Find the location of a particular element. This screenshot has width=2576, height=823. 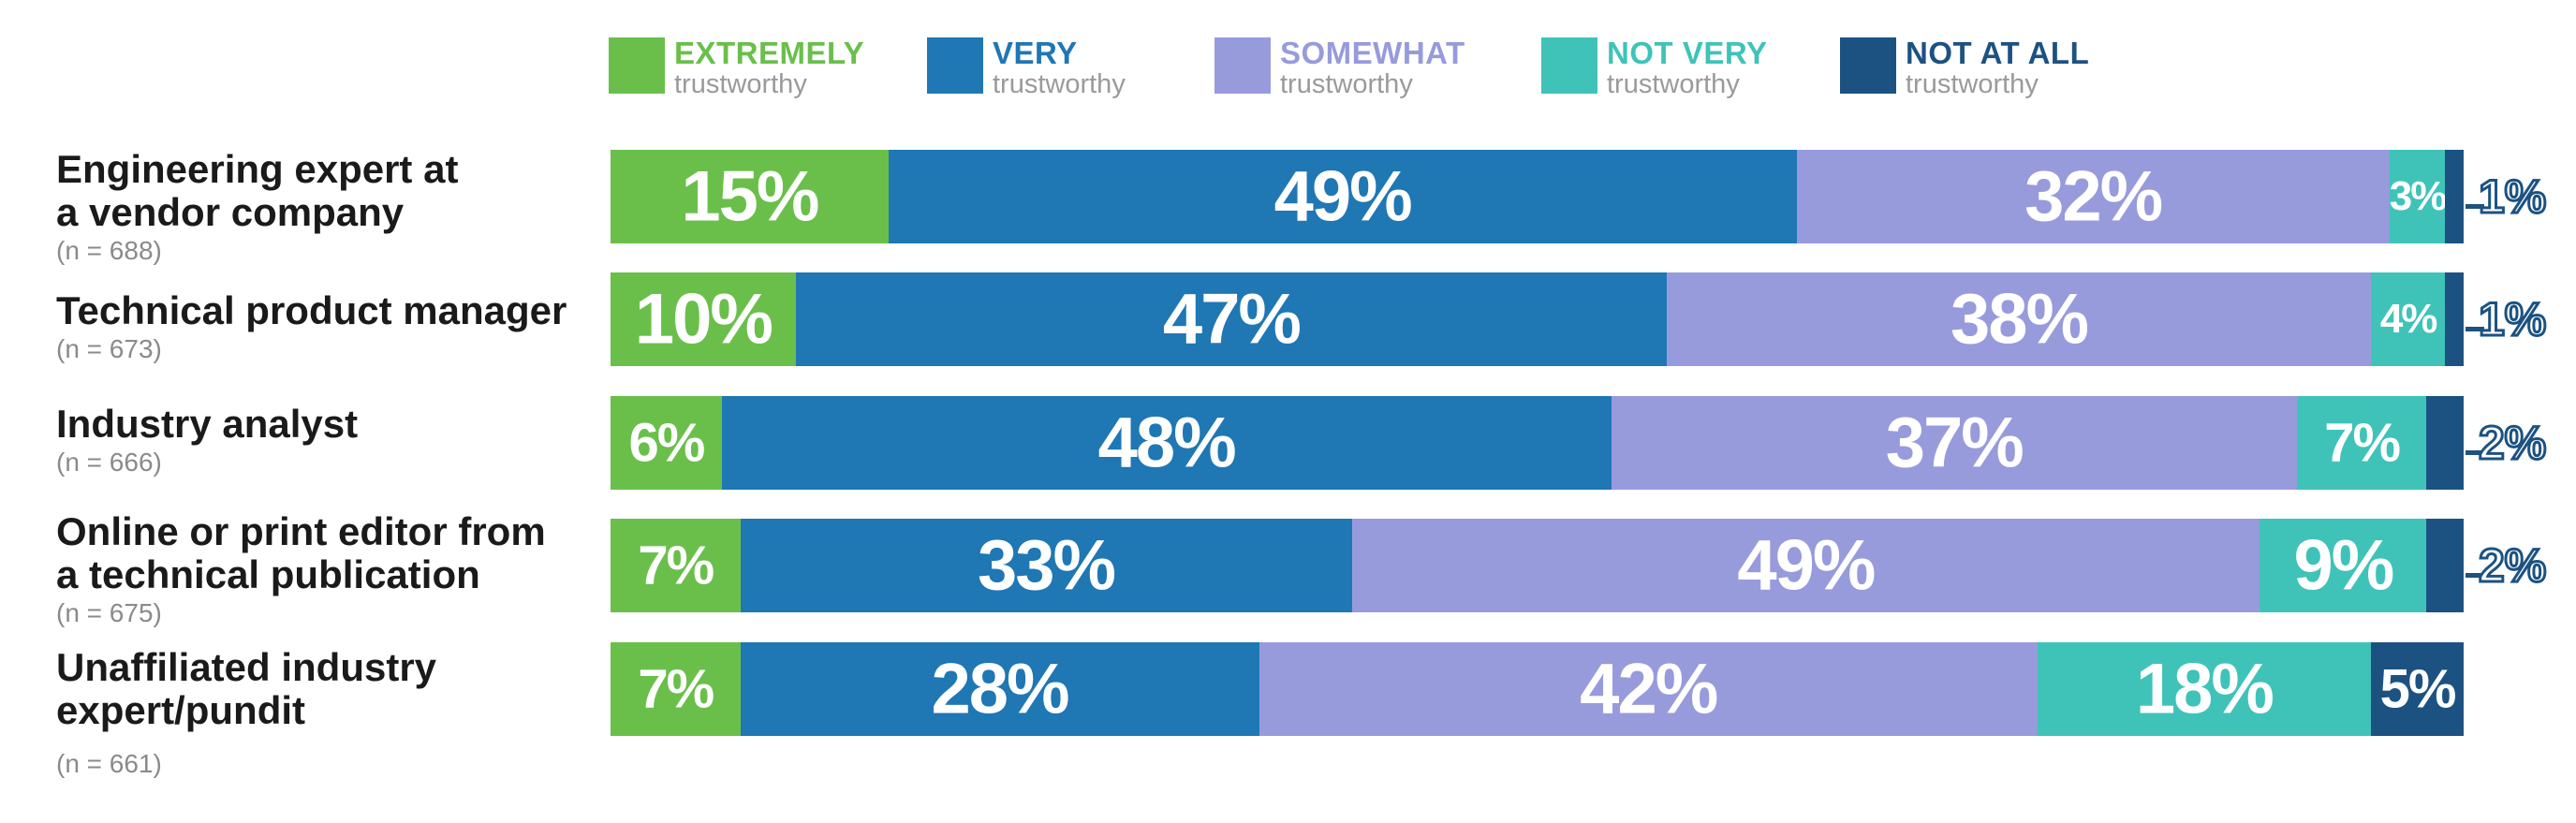

row-name: a vendor company is located at coordinates (230, 212).